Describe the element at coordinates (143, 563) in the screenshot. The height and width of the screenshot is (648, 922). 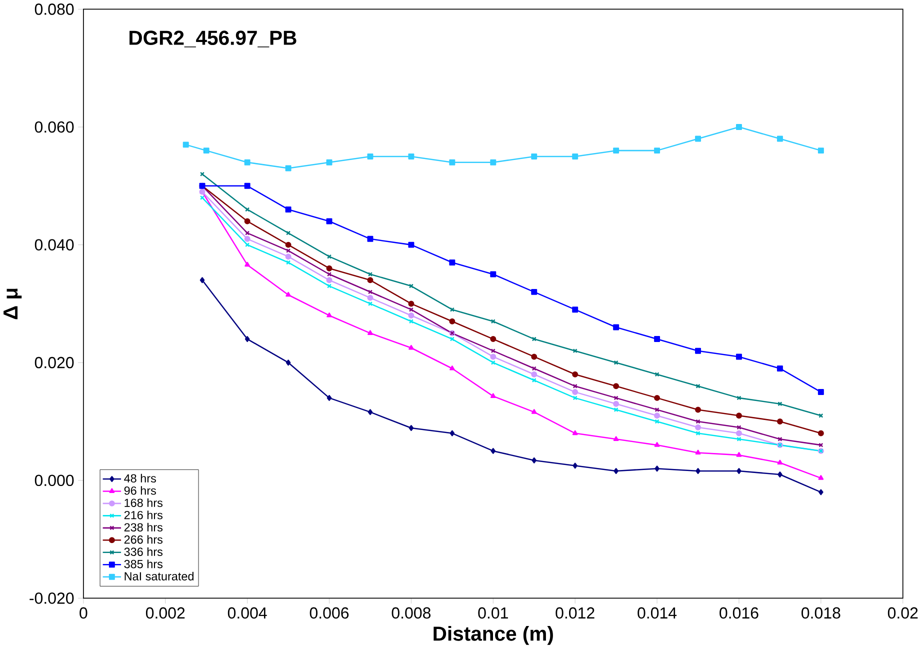
I see `legend-label: 385 hrs` at that location.